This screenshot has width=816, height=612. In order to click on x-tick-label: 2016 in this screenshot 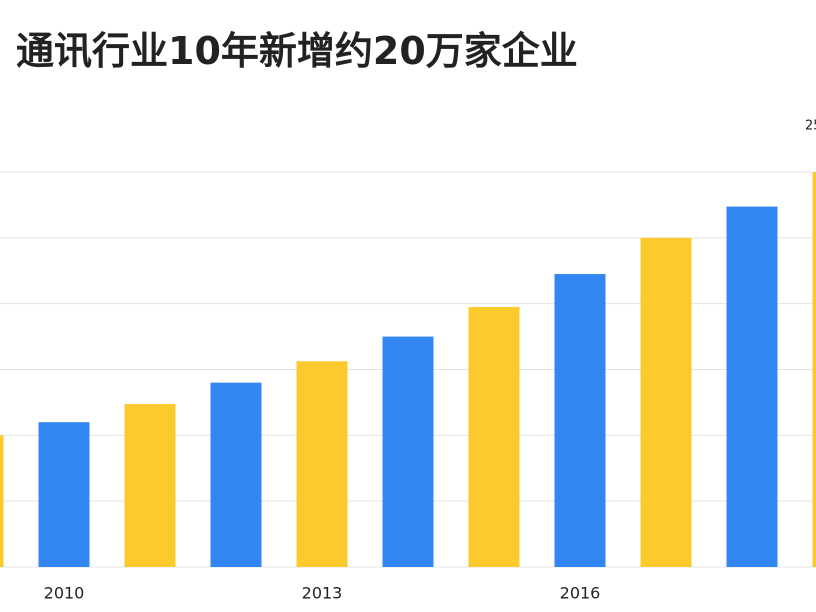, I will do `click(580, 593)`.